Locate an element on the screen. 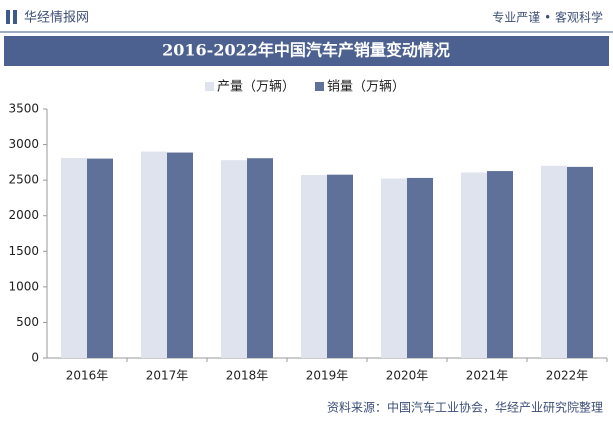  slogan: 专业严谨 • 客观科学 is located at coordinates (547, 17).